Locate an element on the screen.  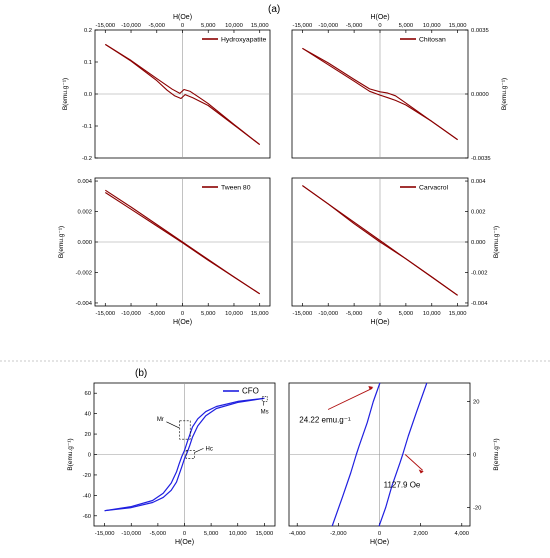
panel-label-b: (b) is located at coordinates (141, 373).